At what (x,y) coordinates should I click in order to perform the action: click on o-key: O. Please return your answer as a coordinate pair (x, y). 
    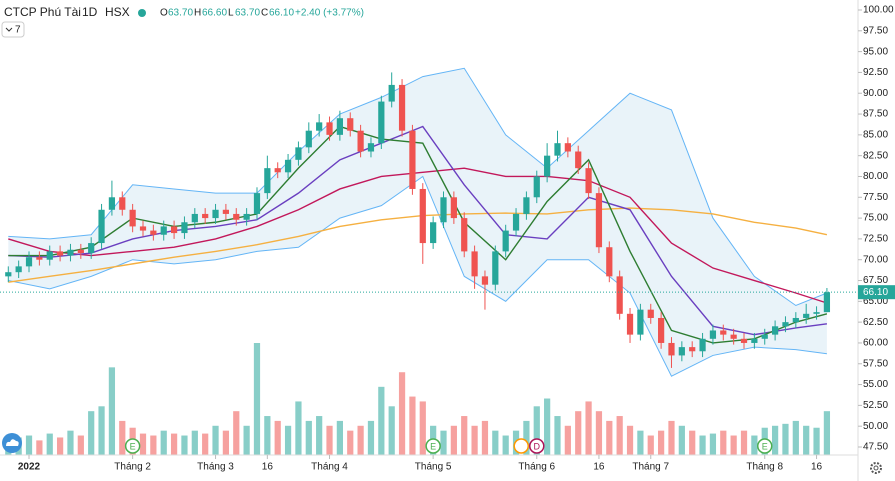
    Looking at the image, I should click on (164, 13).